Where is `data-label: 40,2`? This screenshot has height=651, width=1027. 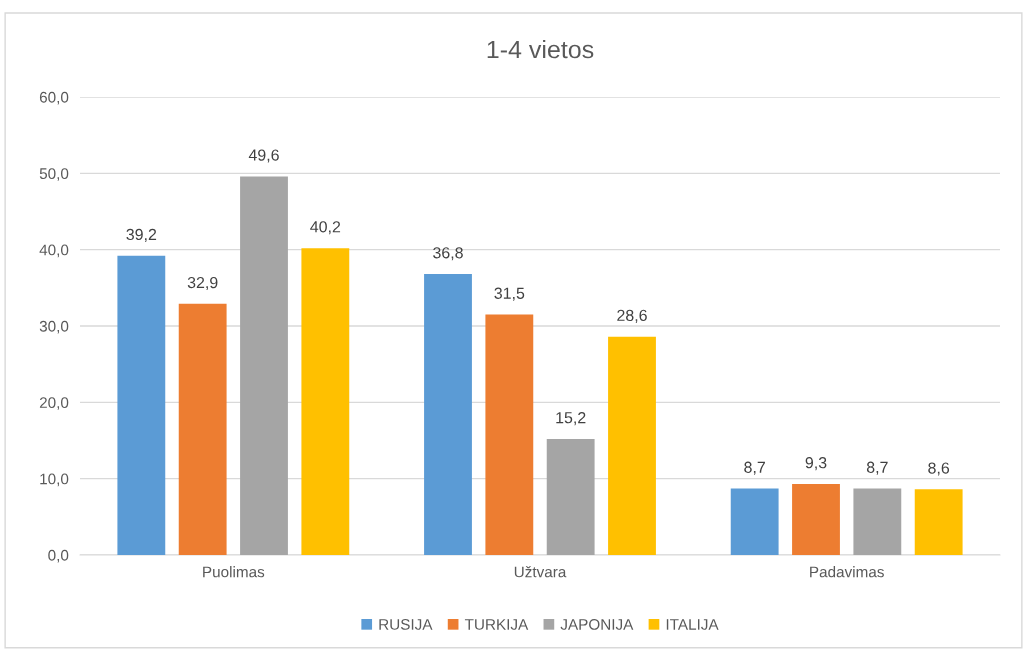 data-label: 40,2 is located at coordinates (325, 228).